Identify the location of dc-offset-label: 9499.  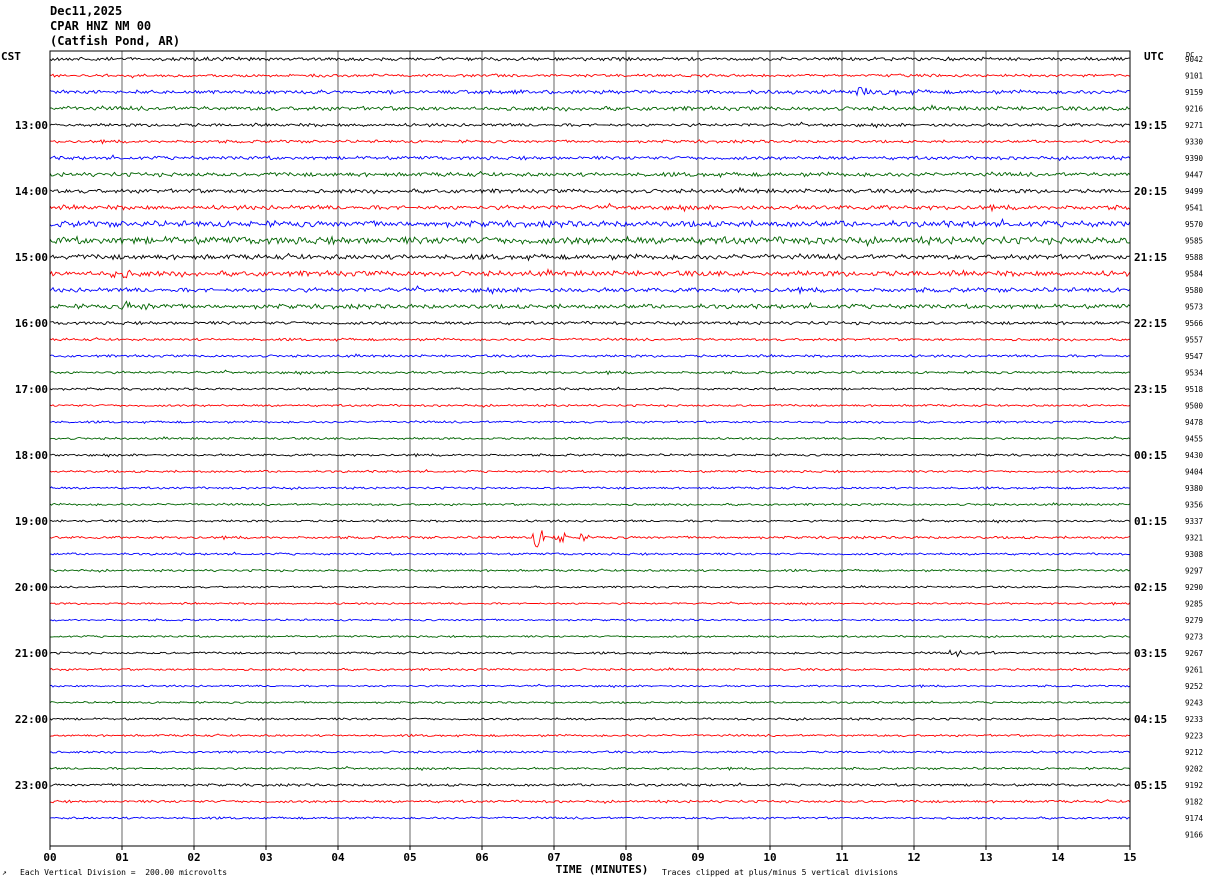
(1194, 191).